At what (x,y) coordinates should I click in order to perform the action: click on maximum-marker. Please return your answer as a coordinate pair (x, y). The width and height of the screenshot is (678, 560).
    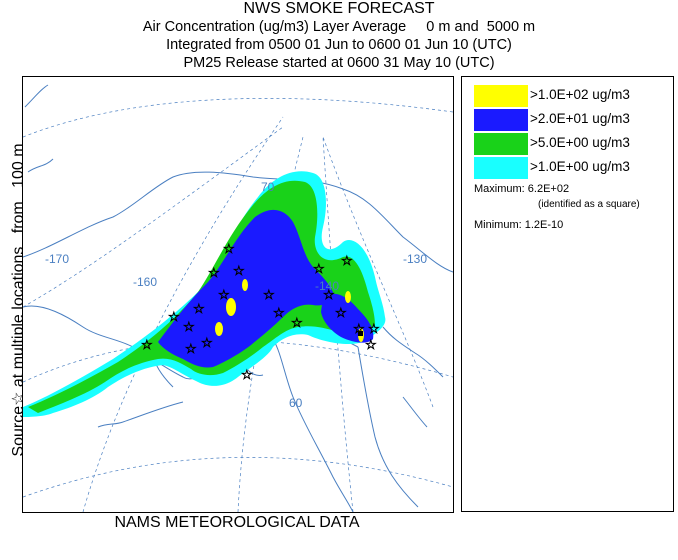
    Looking at the image, I should click on (360, 333).